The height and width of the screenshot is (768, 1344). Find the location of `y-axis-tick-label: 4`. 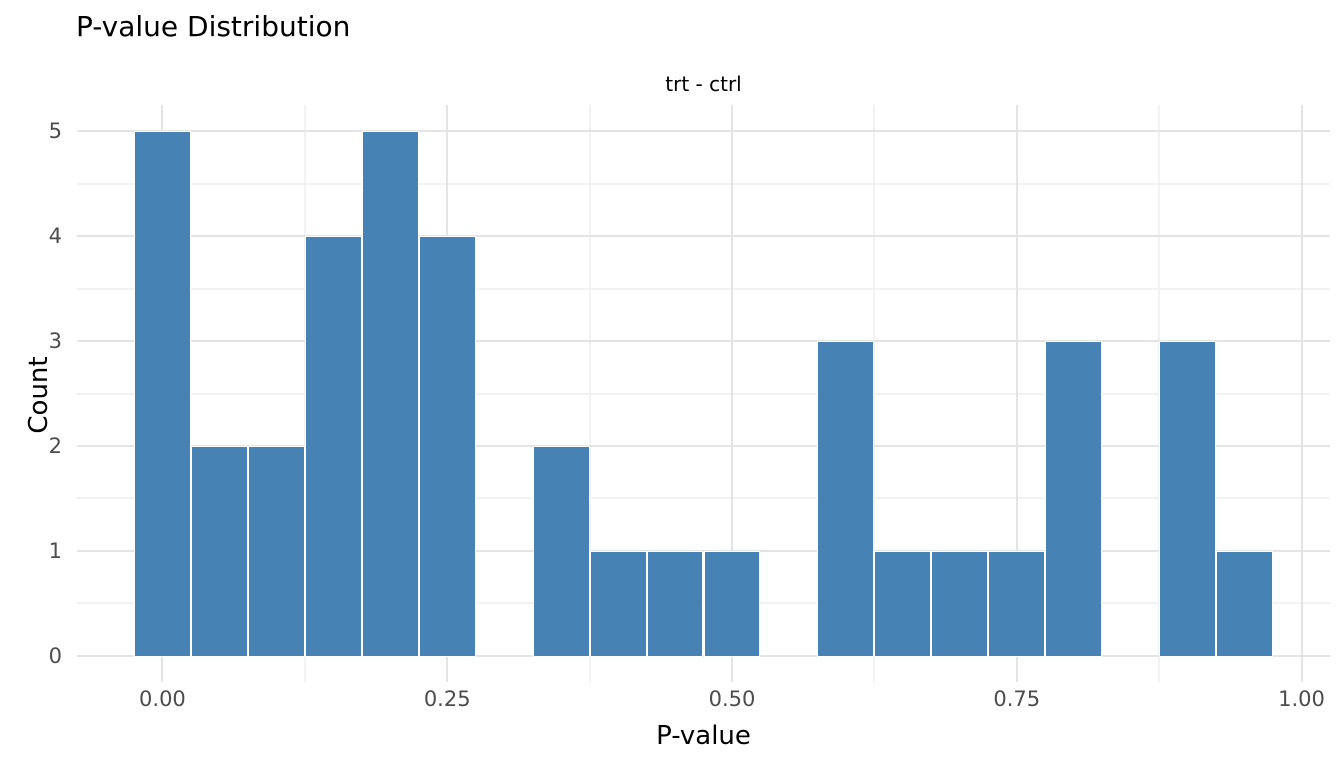

y-axis-tick-label: 4 is located at coordinates (55, 236).